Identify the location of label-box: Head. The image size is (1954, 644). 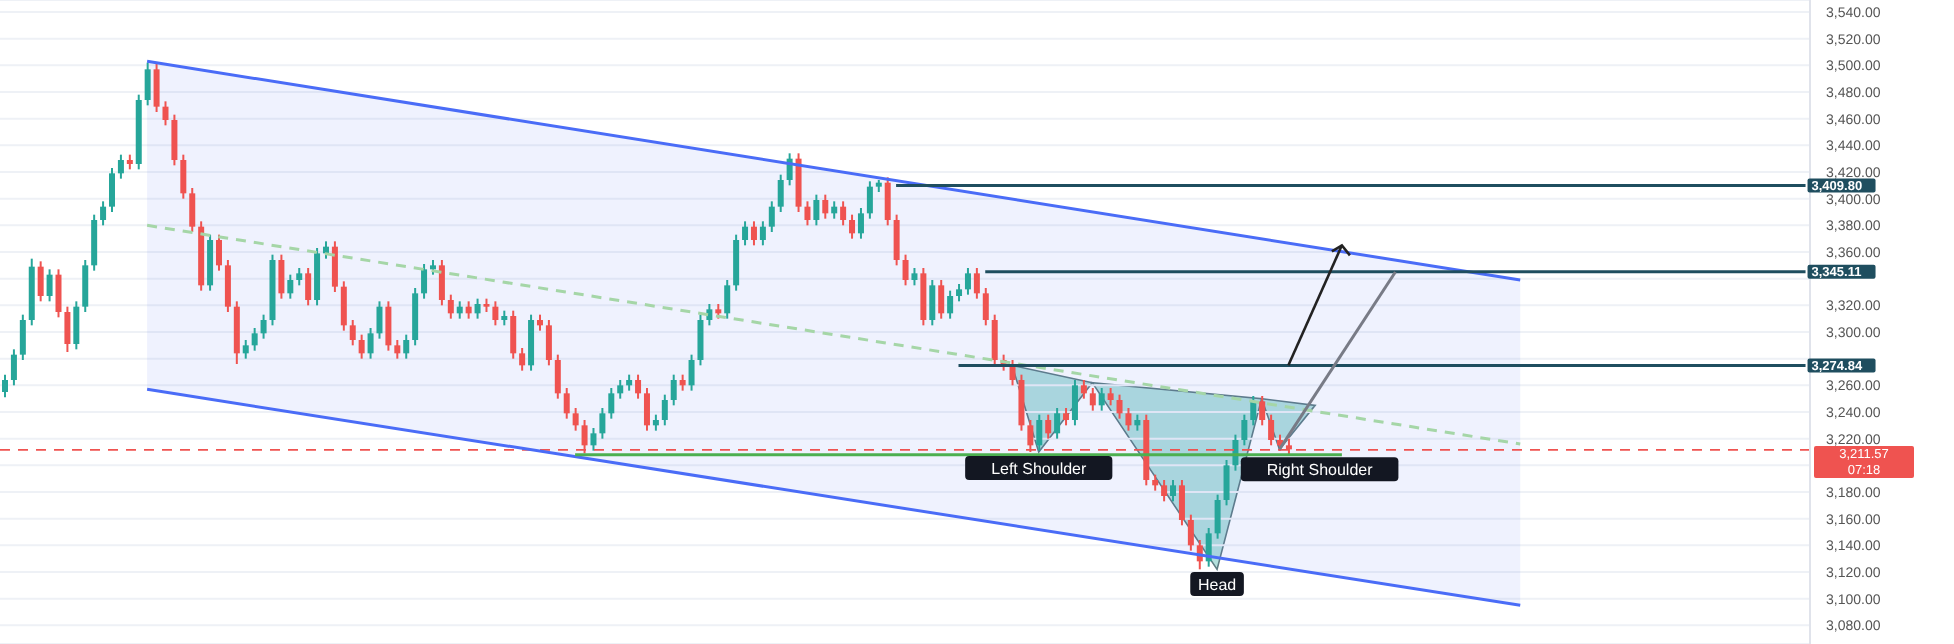
(1217, 584).